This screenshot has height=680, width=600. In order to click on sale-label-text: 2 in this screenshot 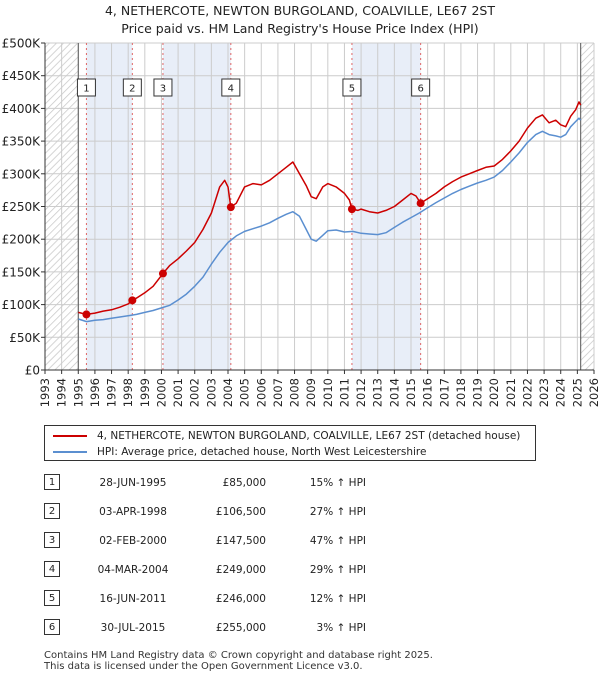, I will do `click(132, 89)`.